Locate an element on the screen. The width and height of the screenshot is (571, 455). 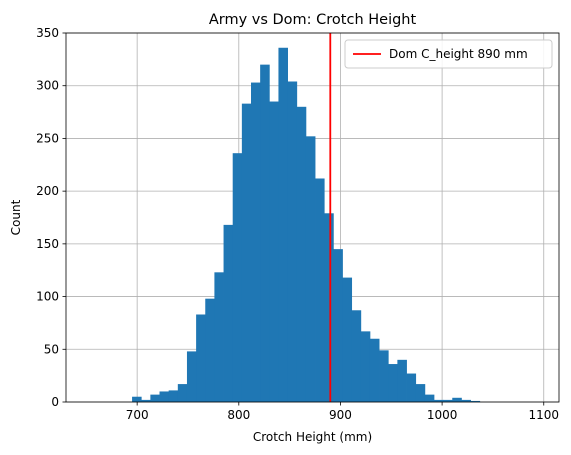
y-tick-label: 250 is located at coordinates (47, 138).